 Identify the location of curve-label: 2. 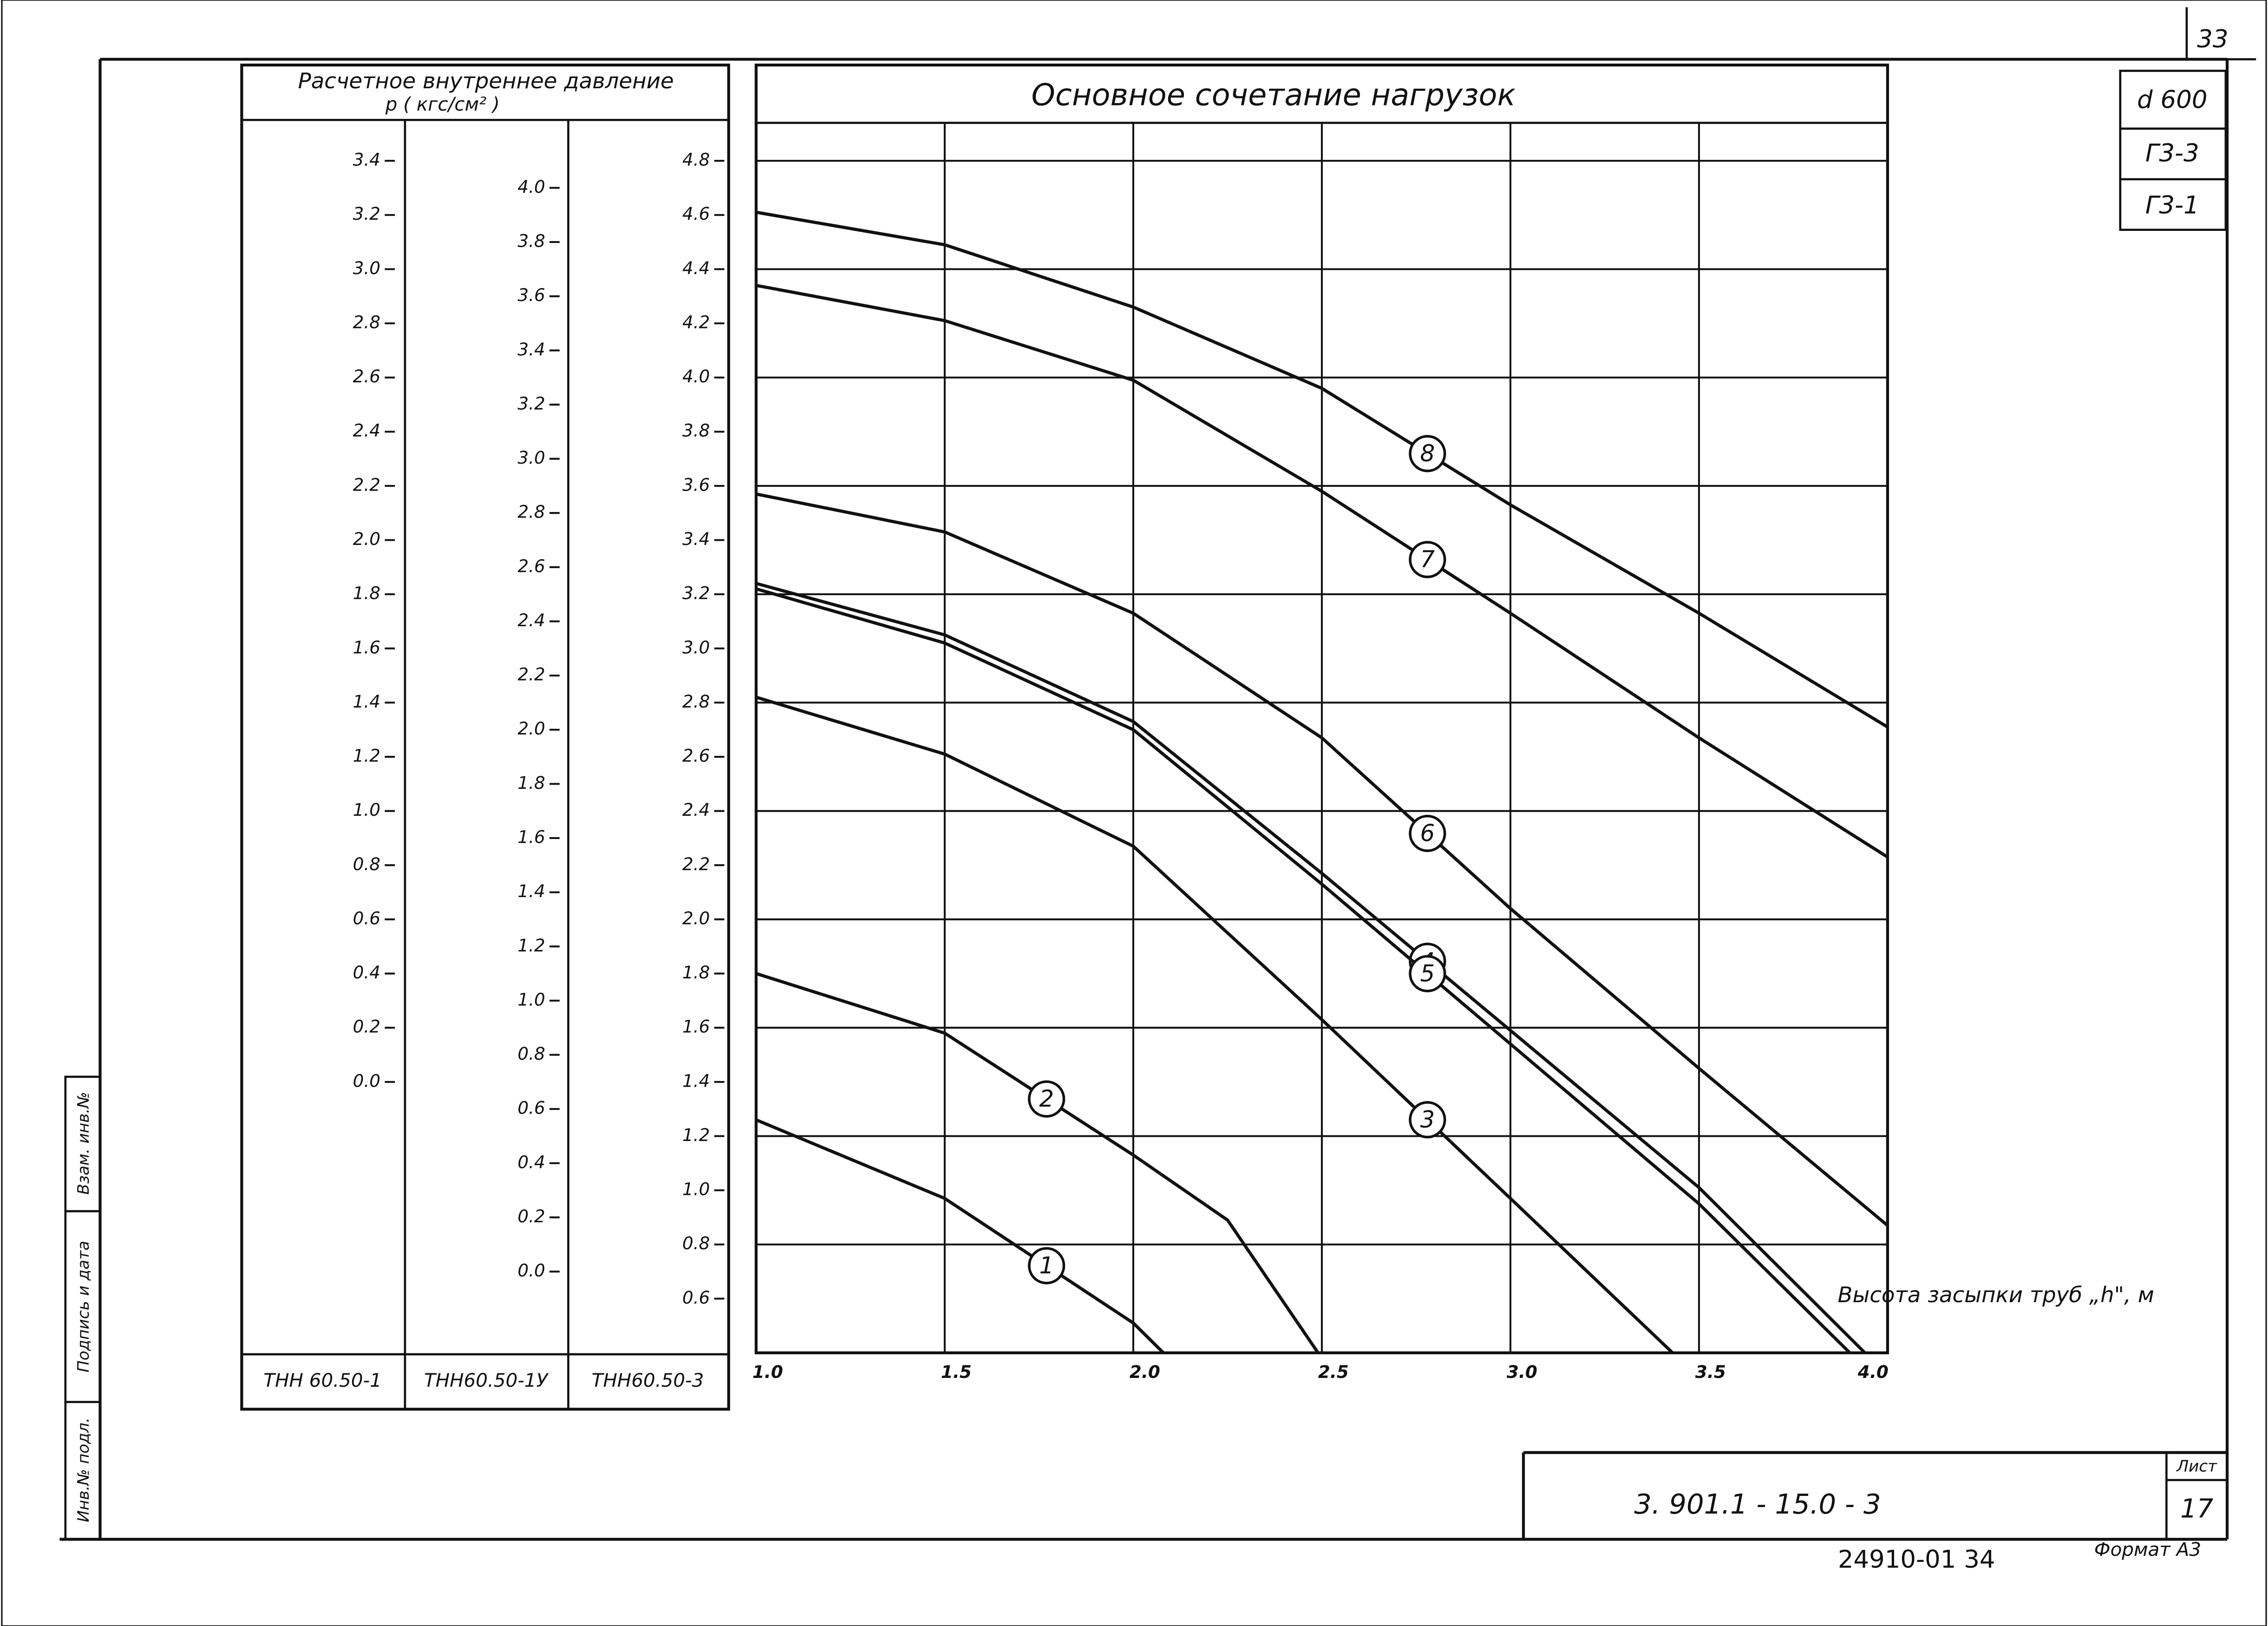
(1046, 1099).